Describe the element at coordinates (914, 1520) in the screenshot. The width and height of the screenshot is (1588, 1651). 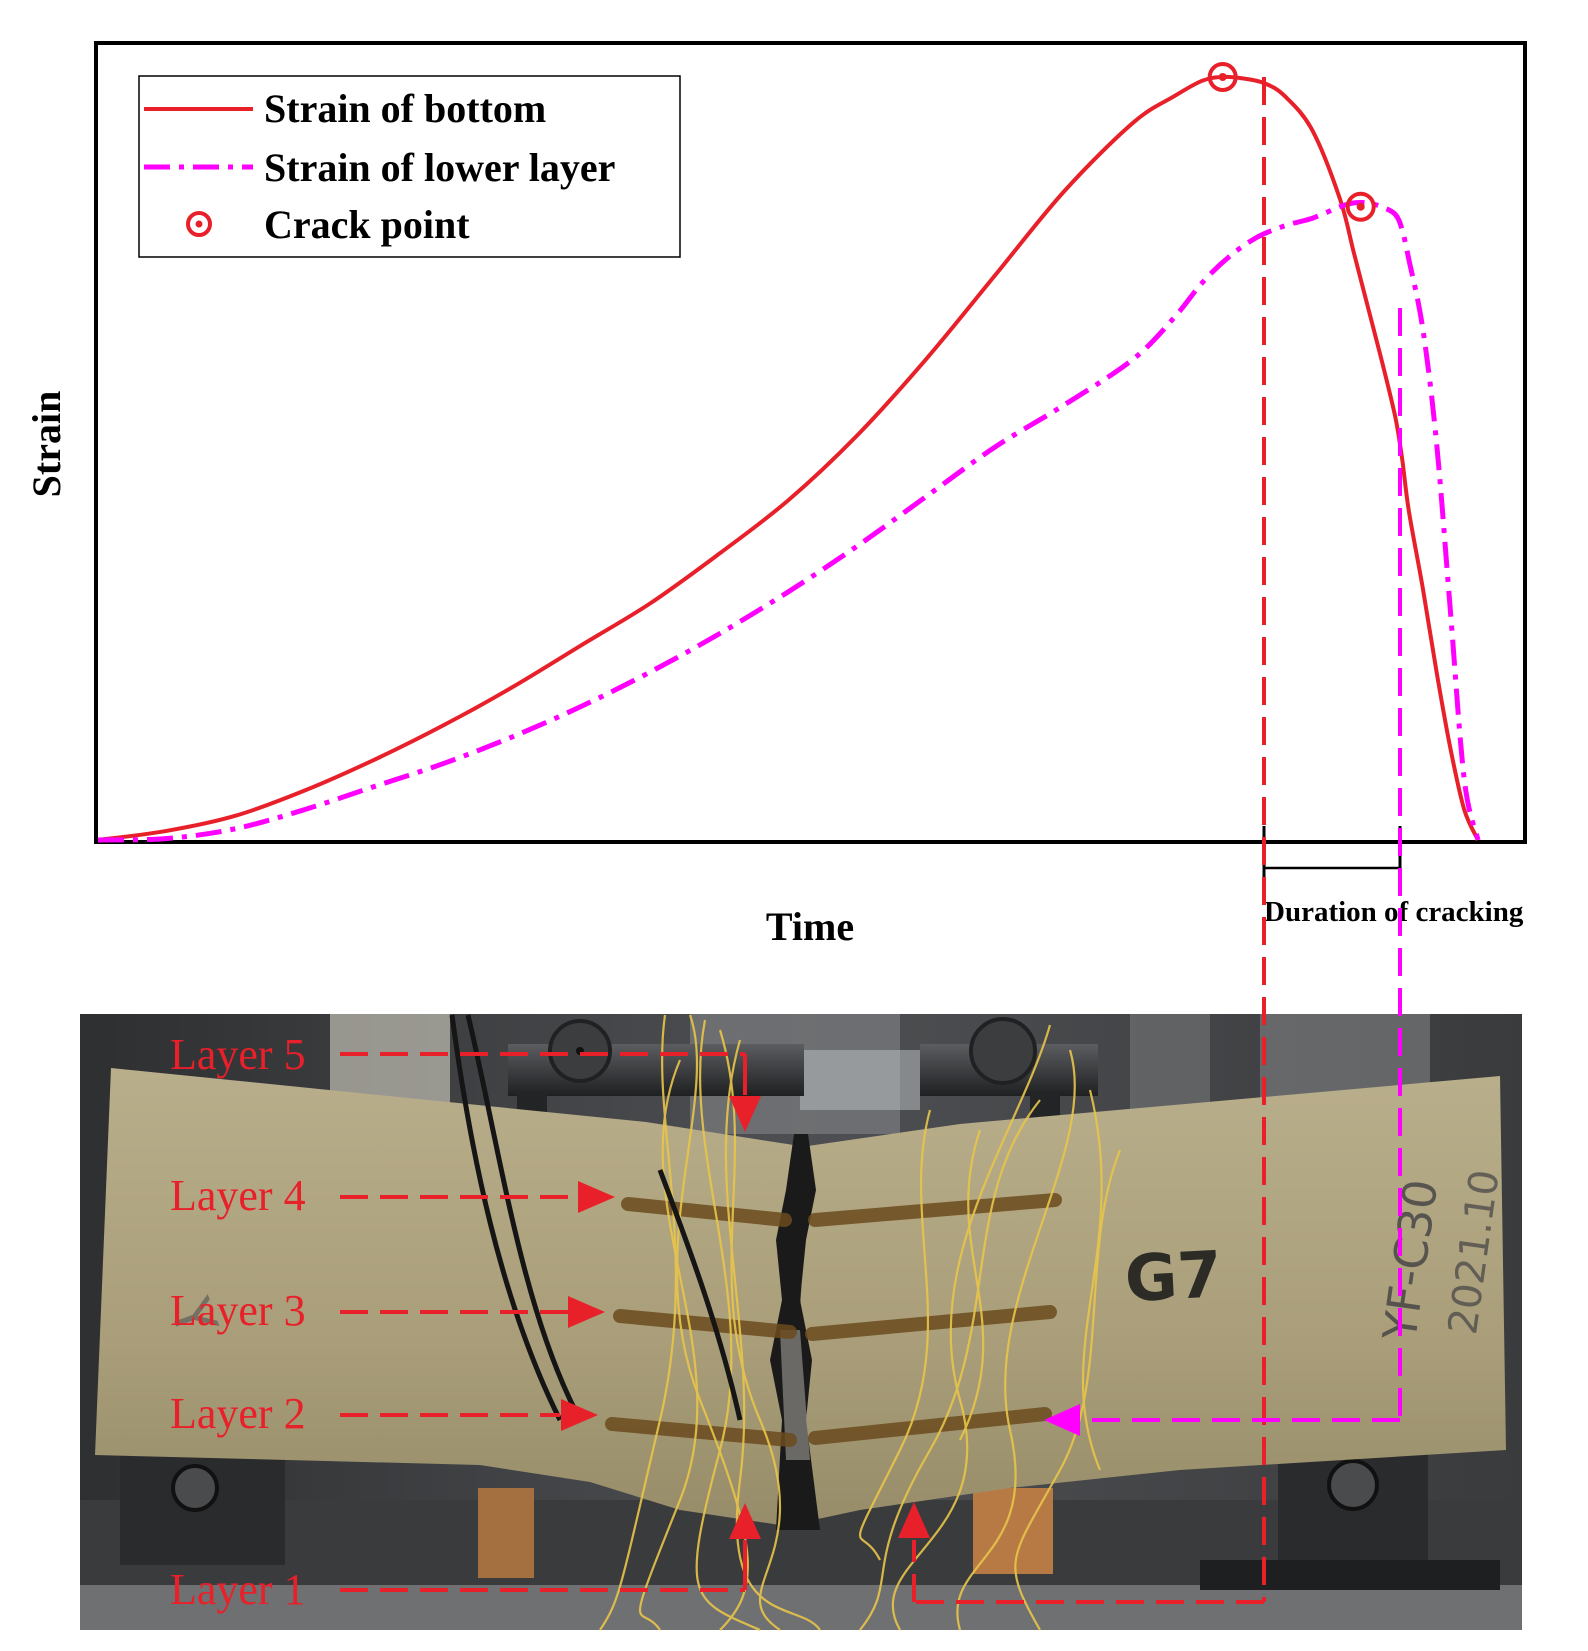
I see `arrow-bottom-up` at that location.